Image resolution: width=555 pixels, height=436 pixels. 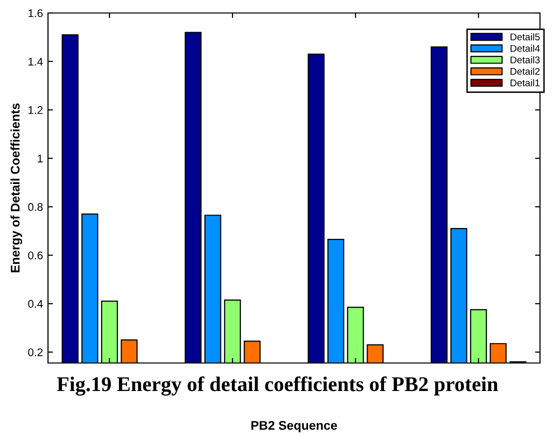 I want to click on legend-label: Detail4, so click(x=525, y=48).